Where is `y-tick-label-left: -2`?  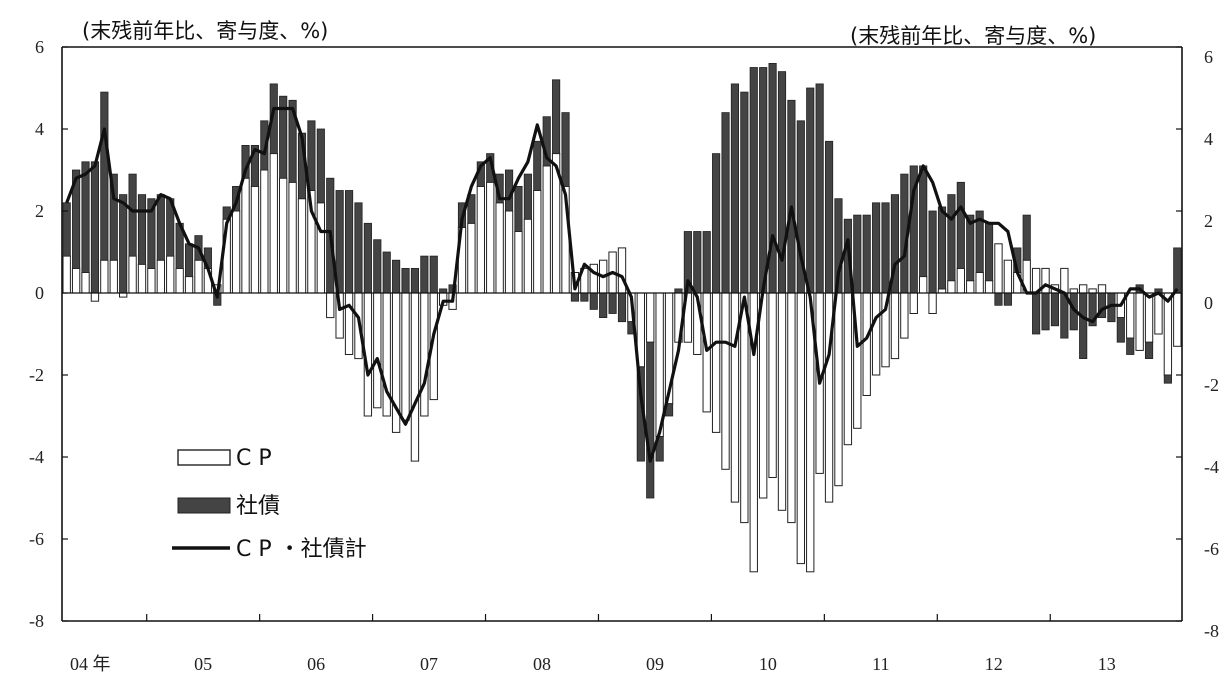 y-tick-label-left: -2 is located at coordinates (36, 375).